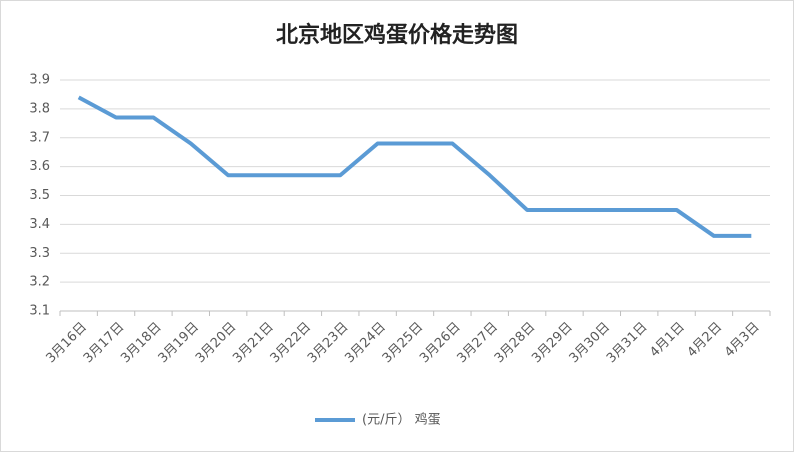 Image resolution: width=794 pixels, height=452 pixels. What do you see at coordinates (39, 166) in the screenshot?
I see `y-tick-label: 3.6` at bounding box center [39, 166].